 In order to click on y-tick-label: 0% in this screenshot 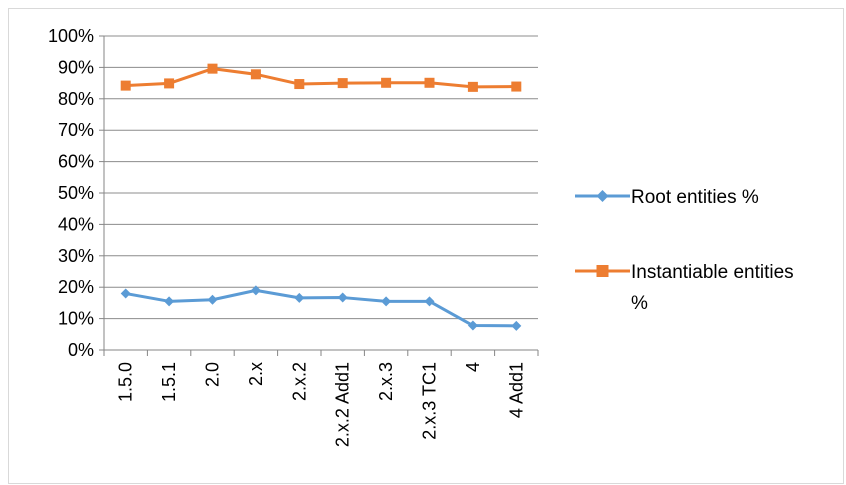, I will do `click(81, 350)`.